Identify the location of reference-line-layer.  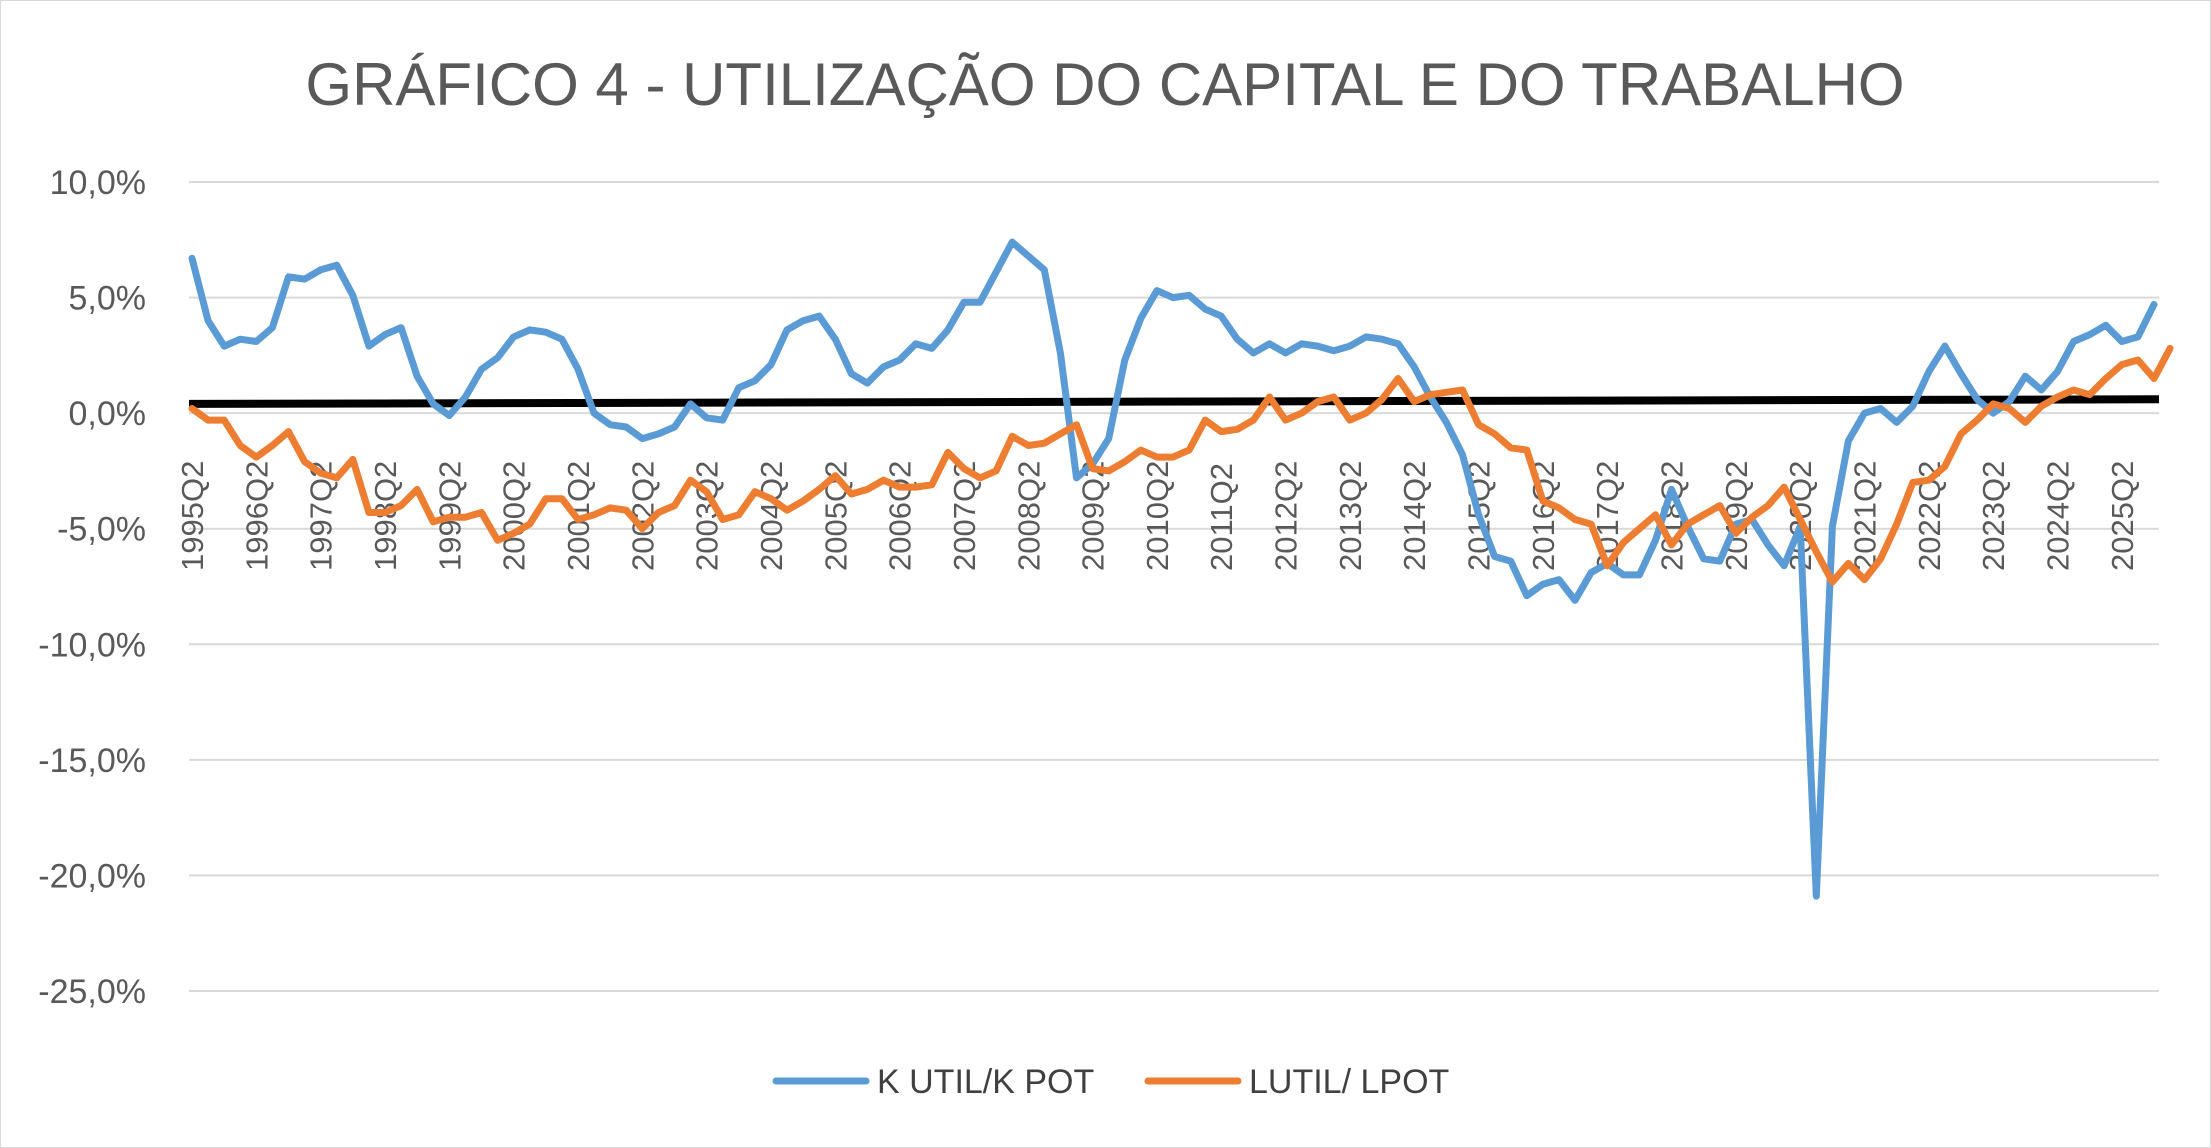
(1174, 401).